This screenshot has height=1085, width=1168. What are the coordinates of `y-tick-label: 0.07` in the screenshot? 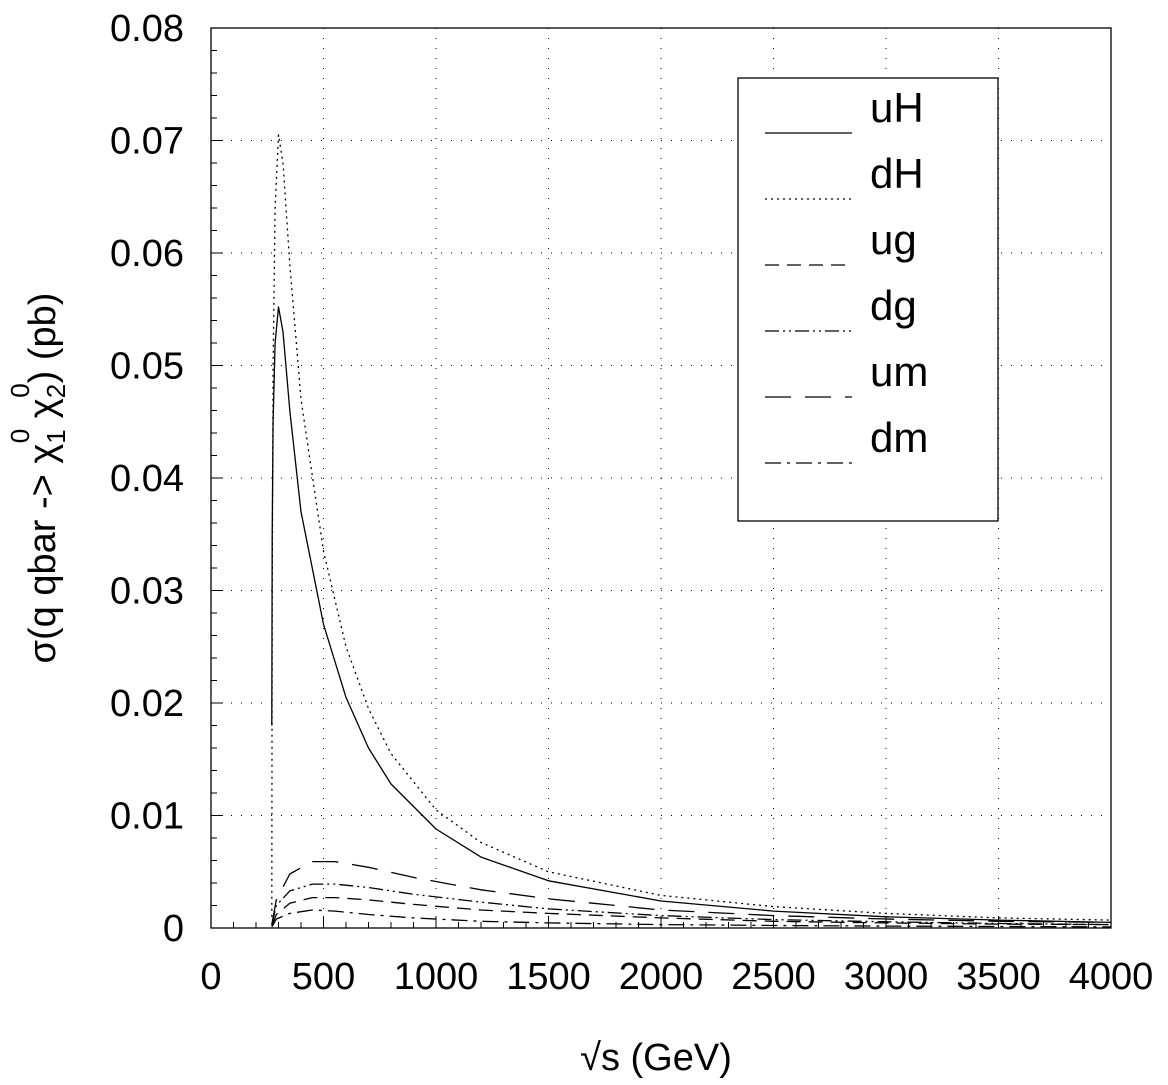 It's located at (147, 142).